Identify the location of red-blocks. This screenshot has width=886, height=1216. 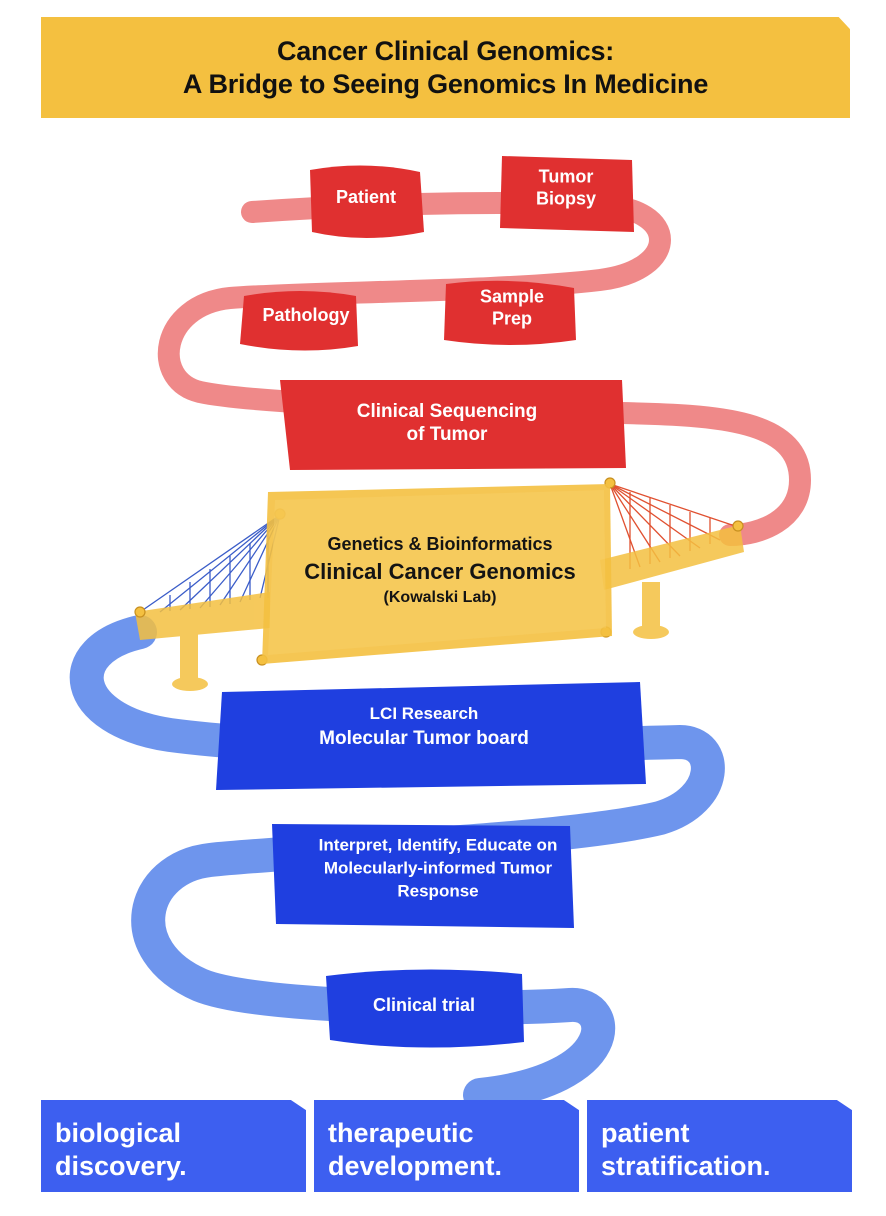
(437, 313).